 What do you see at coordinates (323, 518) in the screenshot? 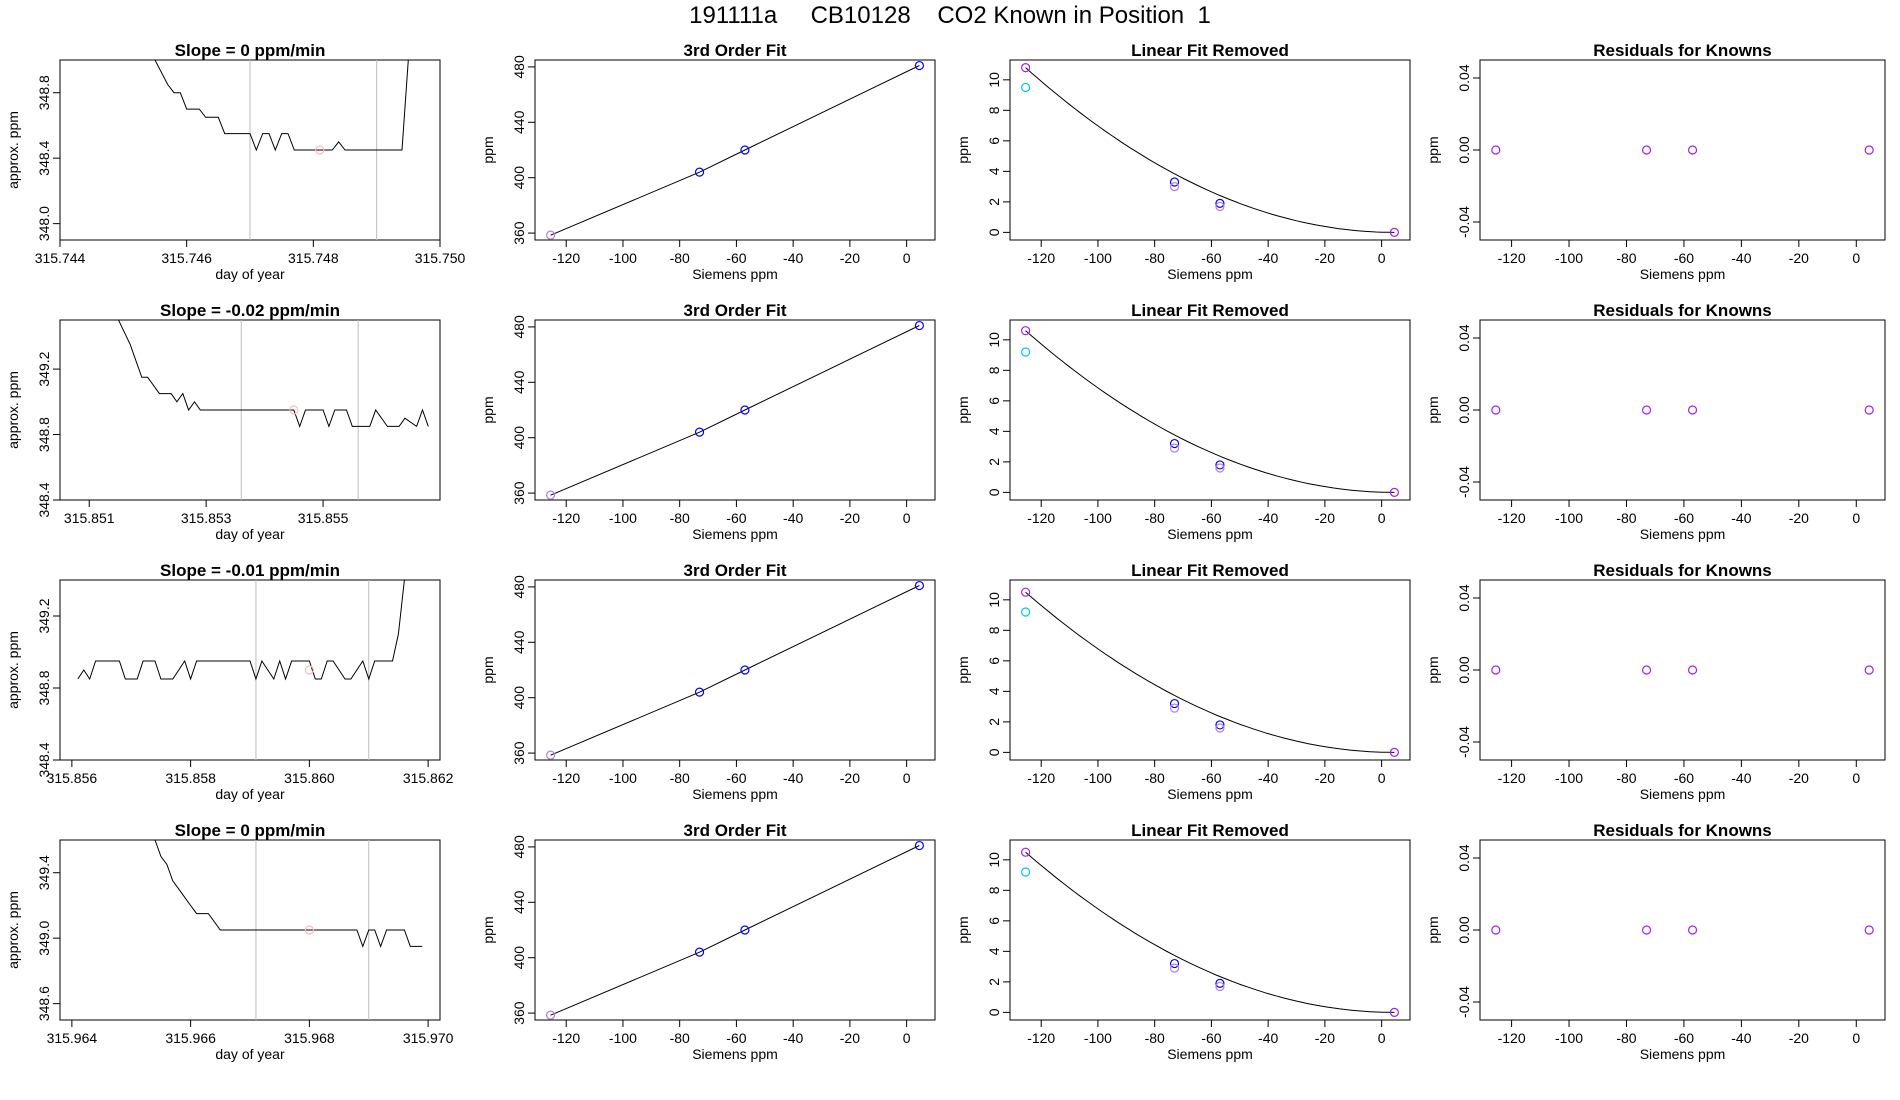
I see `x-tick-label: 315.855` at bounding box center [323, 518].